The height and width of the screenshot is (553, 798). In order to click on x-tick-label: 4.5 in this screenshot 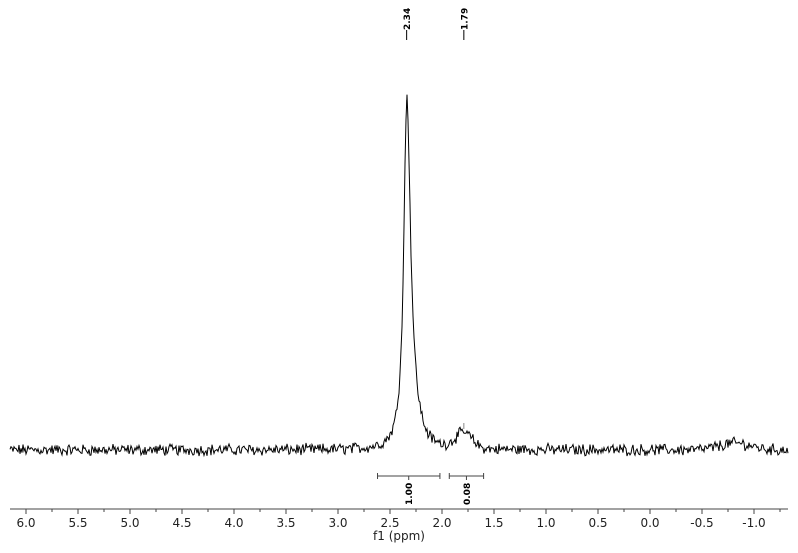, I will do `click(181, 523)`.